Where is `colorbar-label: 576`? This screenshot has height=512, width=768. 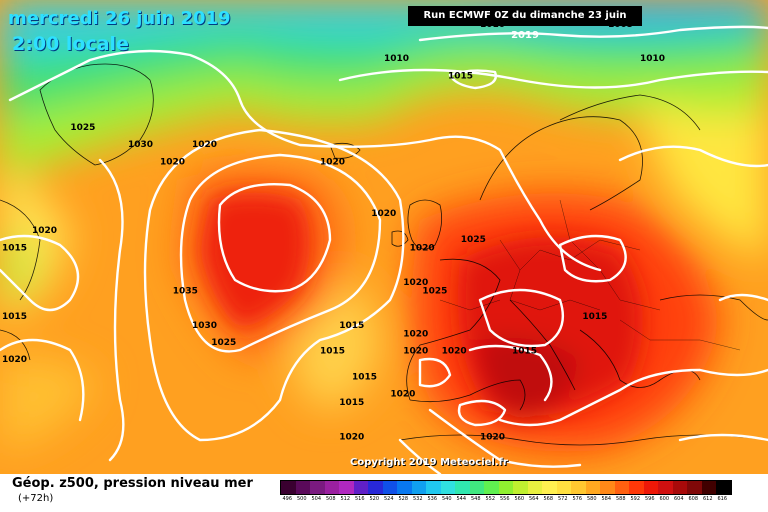
colorbar-label: 576 is located at coordinates (577, 499).